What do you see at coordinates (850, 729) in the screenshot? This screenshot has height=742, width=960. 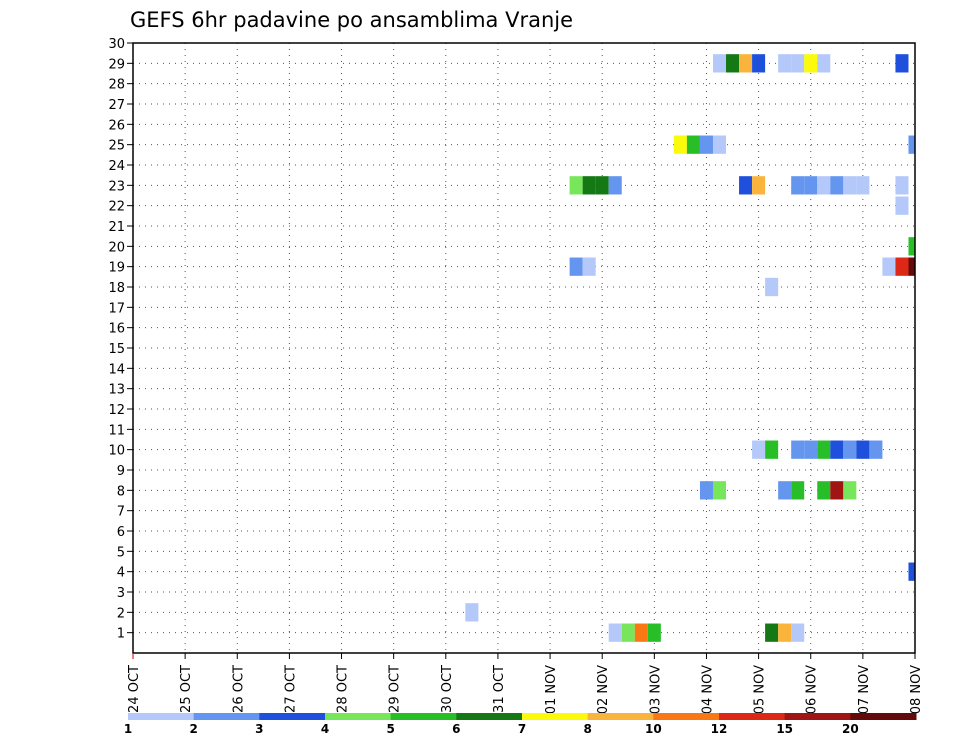 I see `legend-label: 20` at bounding box center [850, 729].